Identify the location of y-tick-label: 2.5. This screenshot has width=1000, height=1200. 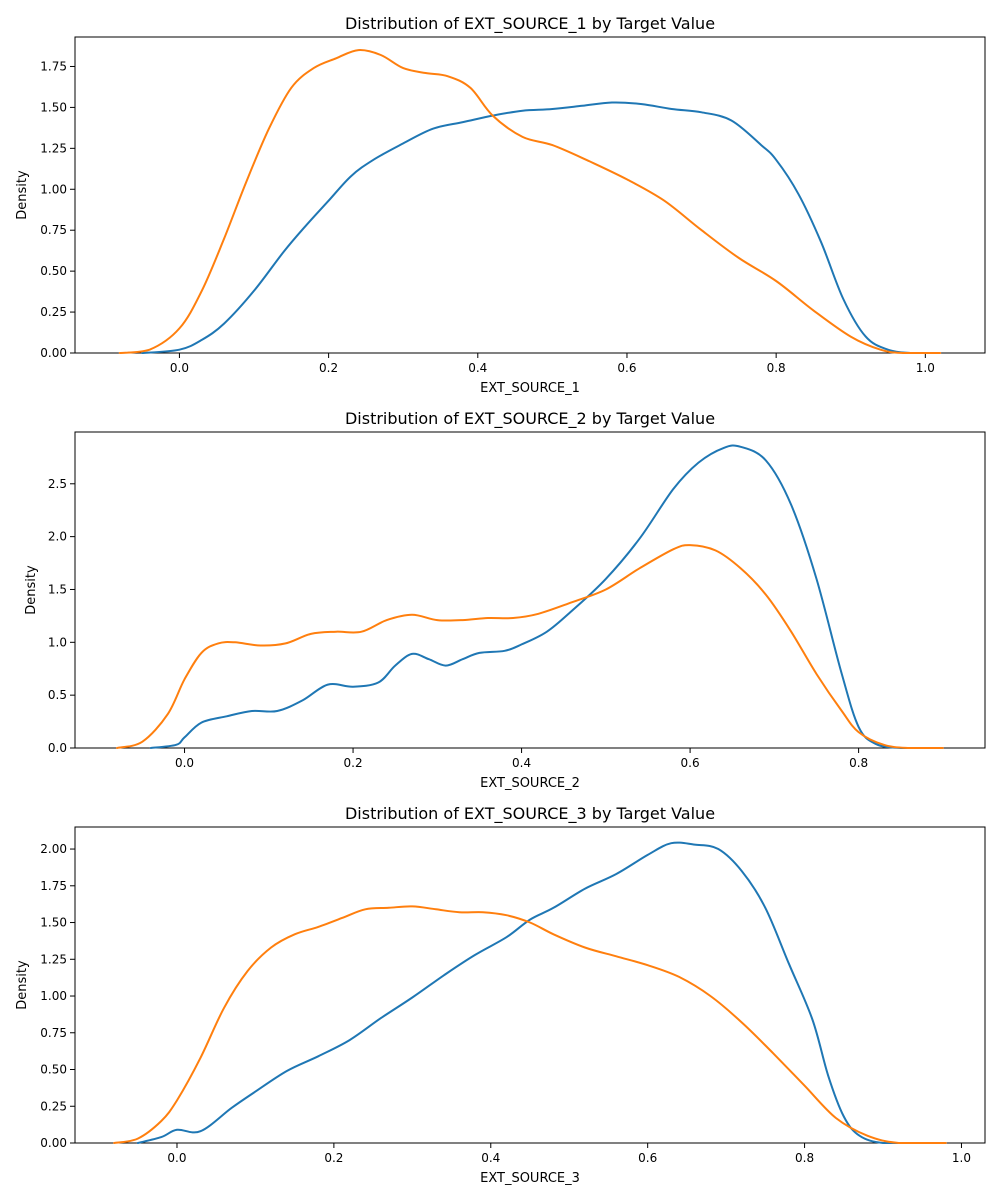
(57, 484).